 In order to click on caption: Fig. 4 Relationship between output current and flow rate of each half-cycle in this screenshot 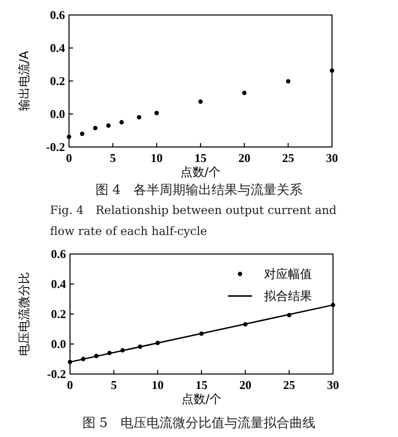, I will do `click(194, 221)`.